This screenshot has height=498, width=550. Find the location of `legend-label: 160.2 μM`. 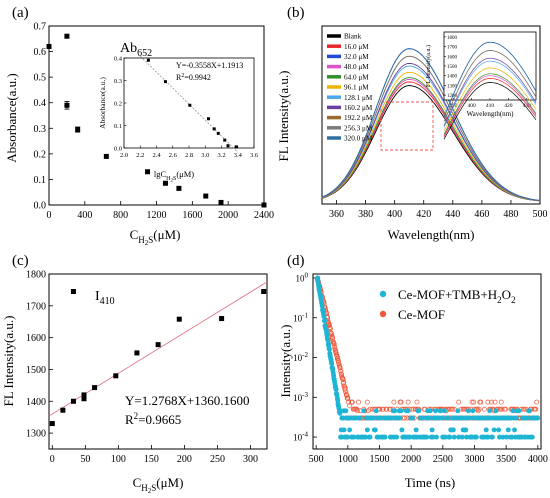

legend-label: 160.2 μM is located at coordinates (358, 108).